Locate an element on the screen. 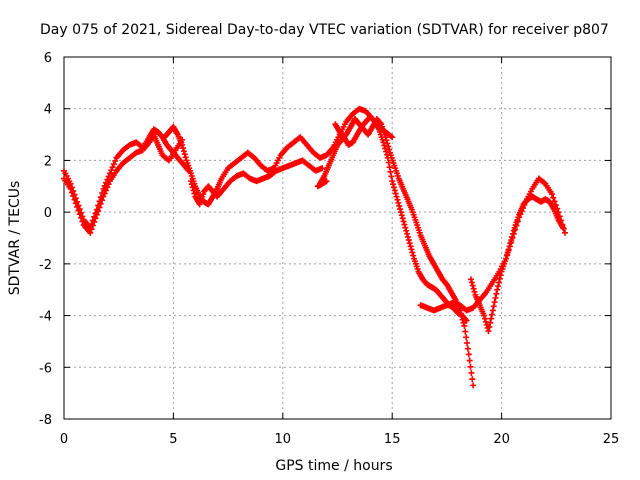  y-tick-label: 0 is located at coordinates (48, 213).